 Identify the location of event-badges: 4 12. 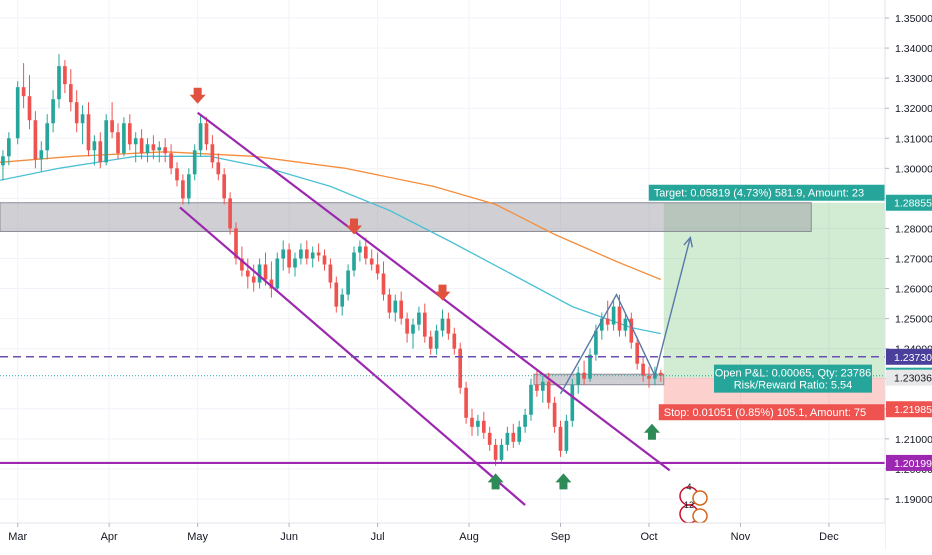
(693, 503).